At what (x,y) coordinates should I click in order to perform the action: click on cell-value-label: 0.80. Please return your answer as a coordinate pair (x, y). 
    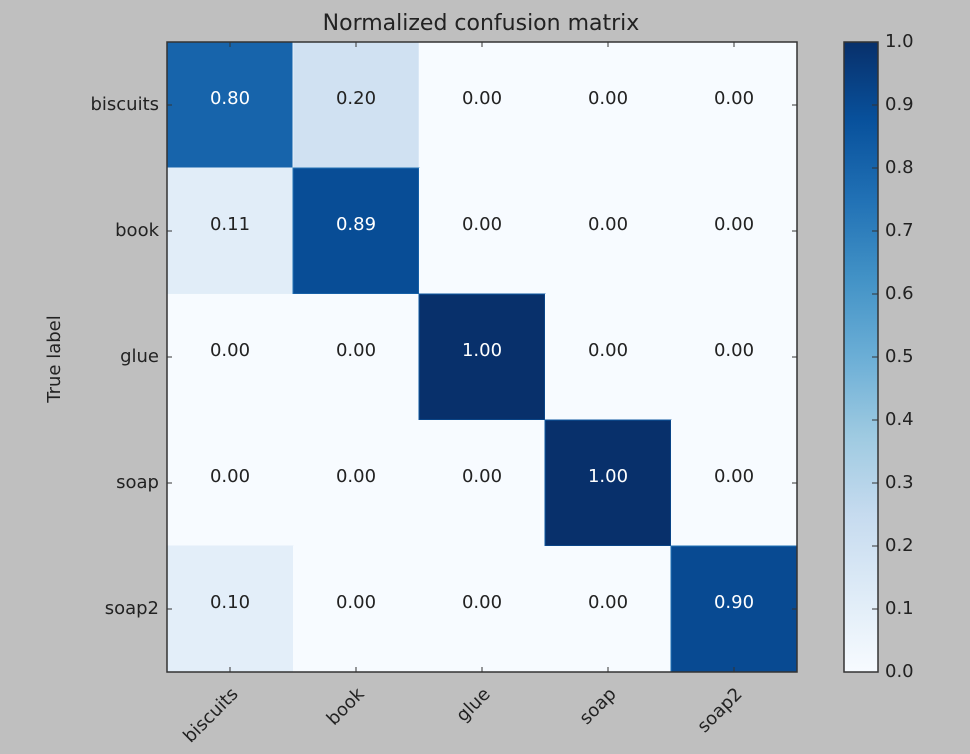
    Looking at the image, I should click on (230, 98).